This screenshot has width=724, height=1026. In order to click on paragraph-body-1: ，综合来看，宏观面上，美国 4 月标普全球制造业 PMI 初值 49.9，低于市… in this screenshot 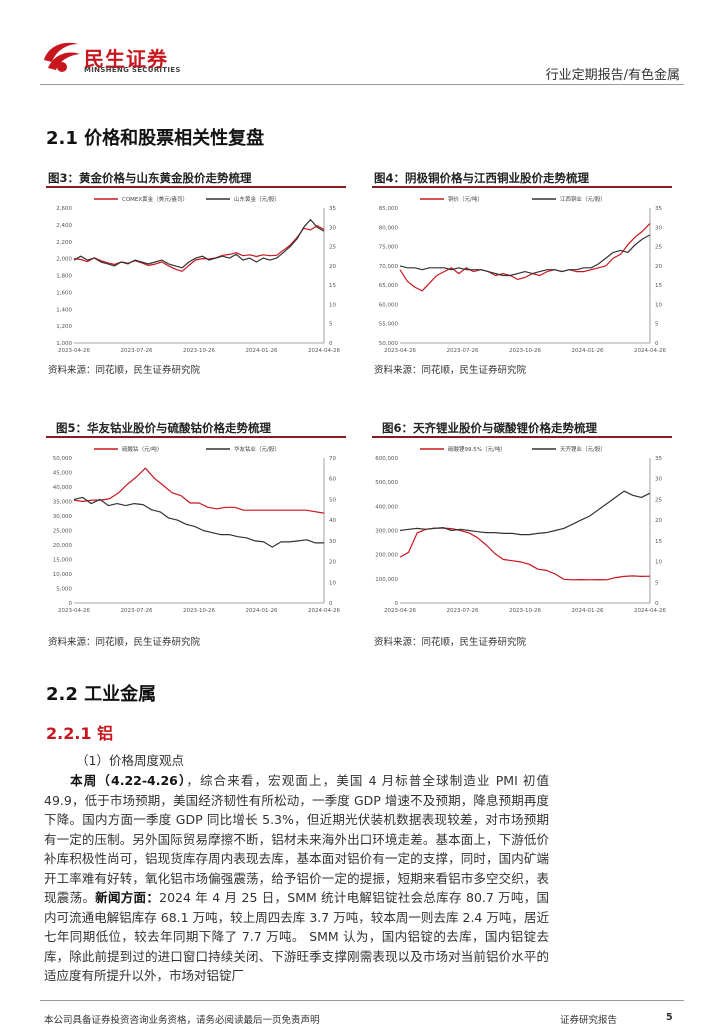, I will do `click(296, 839)`.